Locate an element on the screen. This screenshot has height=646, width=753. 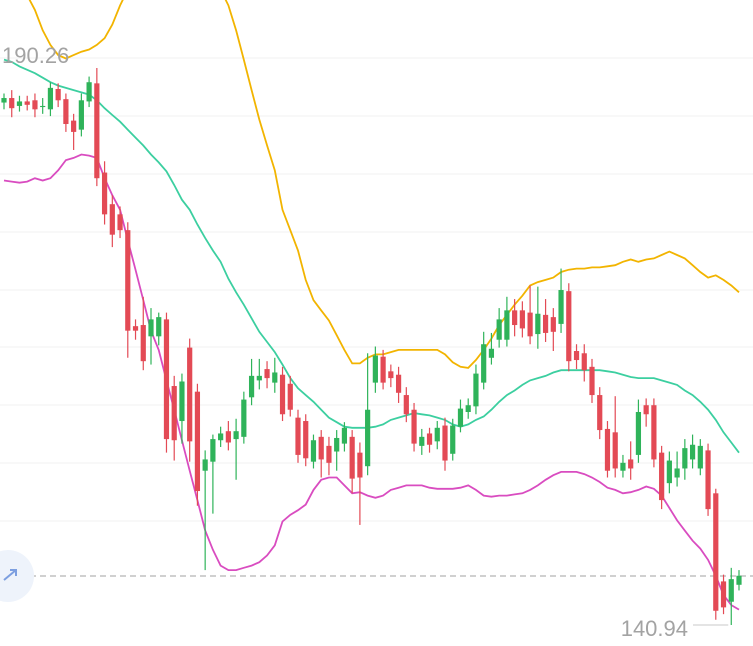
min-label: 140.94 is located at coordinates (654, 628).